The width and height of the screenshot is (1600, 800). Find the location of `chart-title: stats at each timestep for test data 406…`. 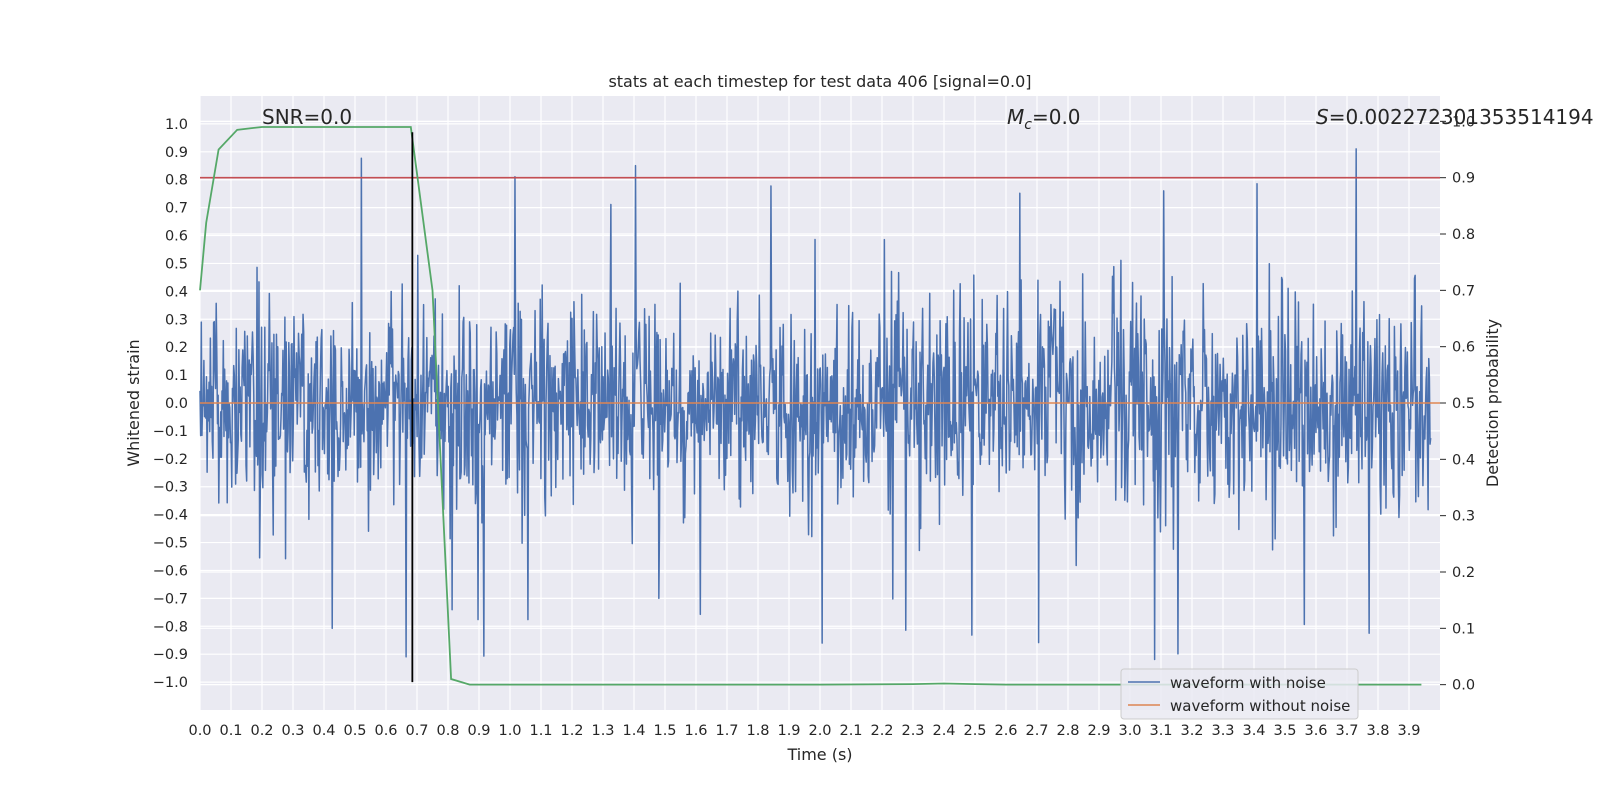

chart-title: stats at each timestep for test data 406… is located at coordinates (819, 81).